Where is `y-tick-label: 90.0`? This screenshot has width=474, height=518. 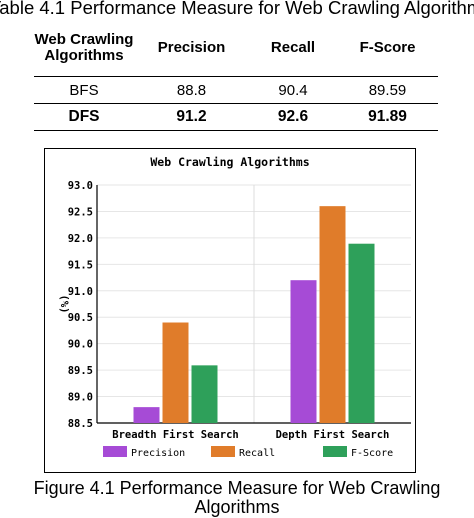
y-tick-label: 90.0 is located at coordinates (80, 345).